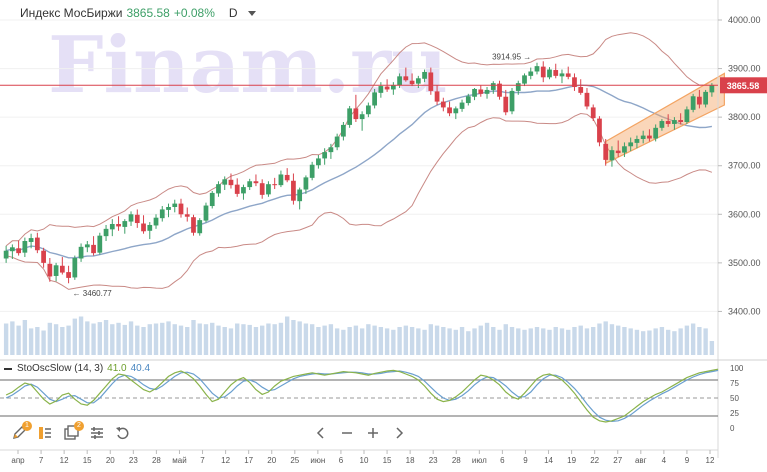 This screenshot has height=472, width=767. I want to click on chevron-left-icon, so click(321, 433).